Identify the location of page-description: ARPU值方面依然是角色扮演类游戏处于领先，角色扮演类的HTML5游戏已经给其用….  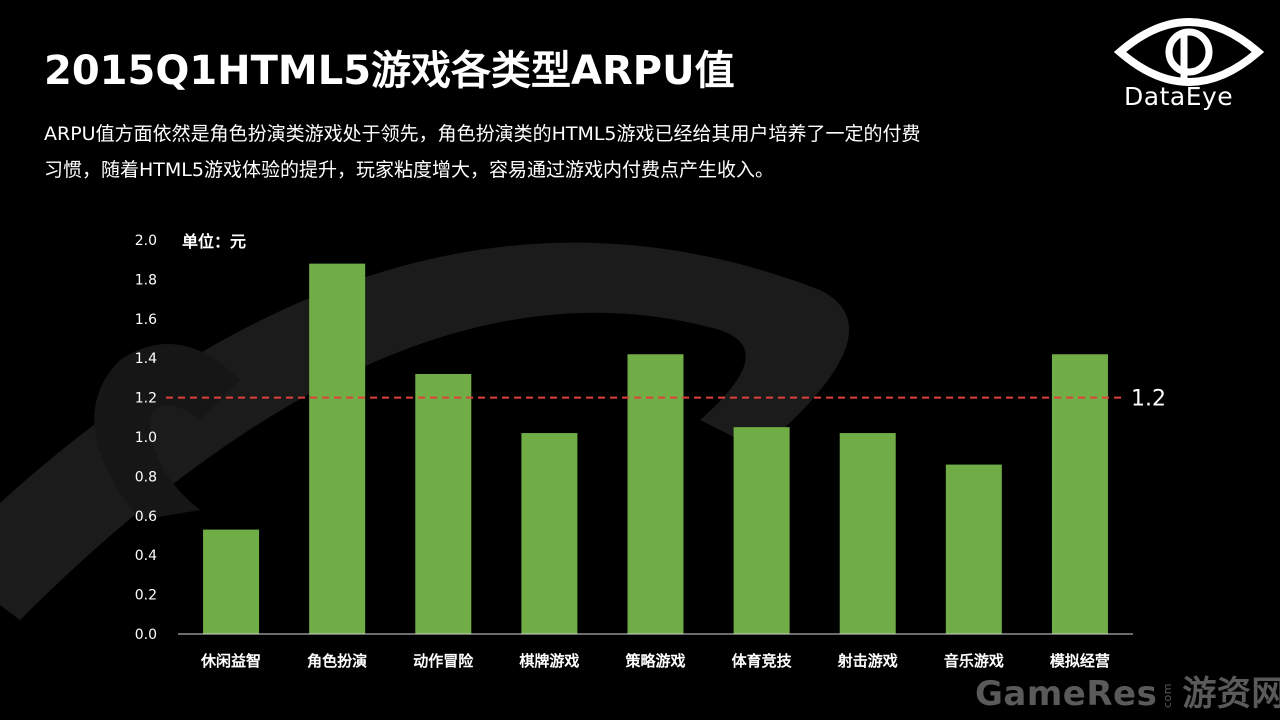
(544, 152).